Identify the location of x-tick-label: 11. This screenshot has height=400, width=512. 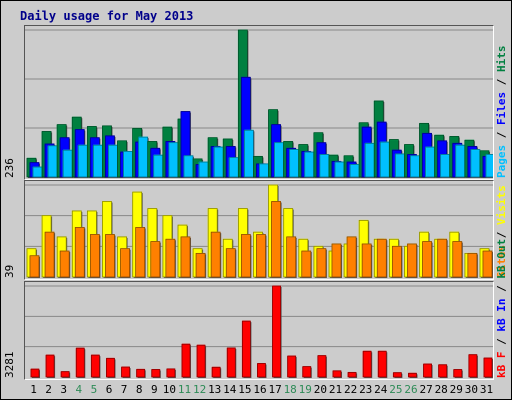
(184, 389).